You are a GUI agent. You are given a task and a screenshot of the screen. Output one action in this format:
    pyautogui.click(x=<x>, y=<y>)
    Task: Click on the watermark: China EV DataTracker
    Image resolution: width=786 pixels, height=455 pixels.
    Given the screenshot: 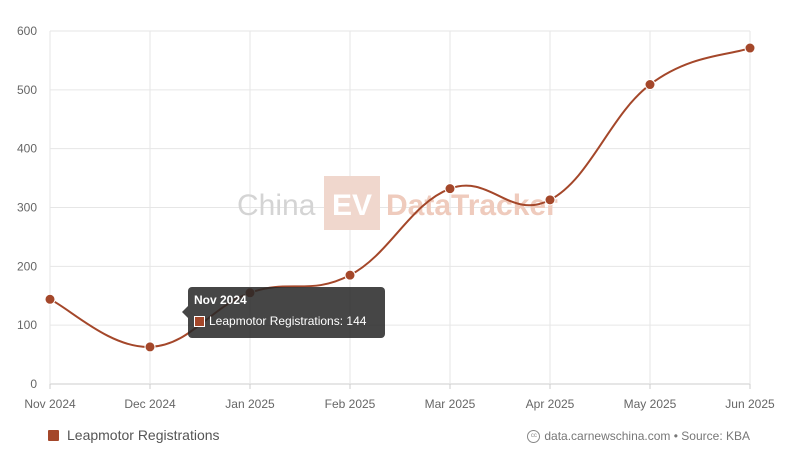 What is the action you would take?
    pyautogui.click(x=397, y=203)
    